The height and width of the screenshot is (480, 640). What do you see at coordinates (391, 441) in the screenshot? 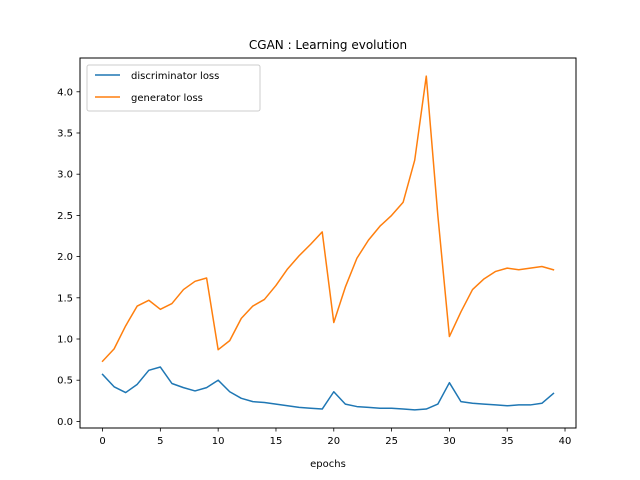
I see `x-tick-label: 25` at bounding box center [391, 441].